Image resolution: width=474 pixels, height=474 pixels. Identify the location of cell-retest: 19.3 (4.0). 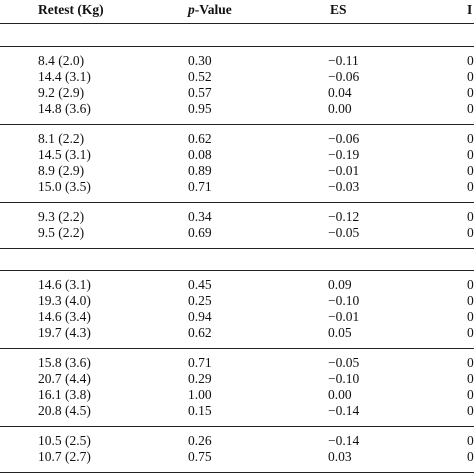
(64, 300).